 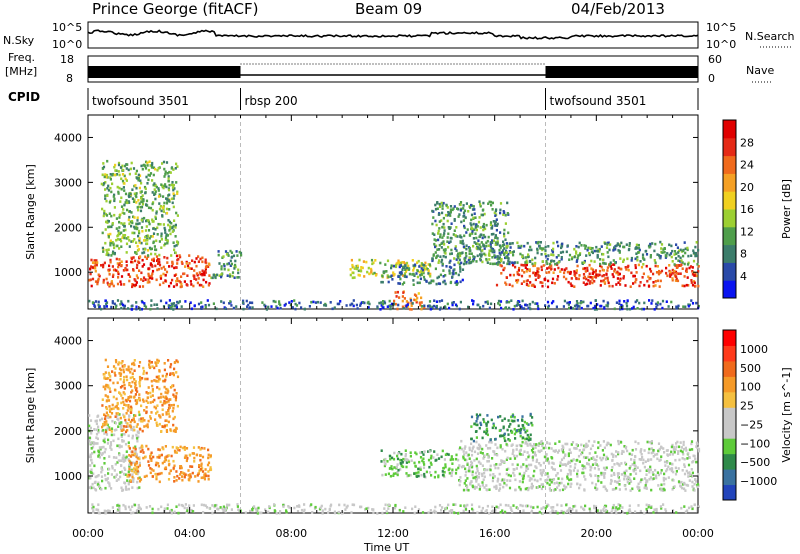 What do you see at coordinates (758, 481) in the screenshot?
I see `colorbar-tick-label: −1000` at bounding box center [758, 481].